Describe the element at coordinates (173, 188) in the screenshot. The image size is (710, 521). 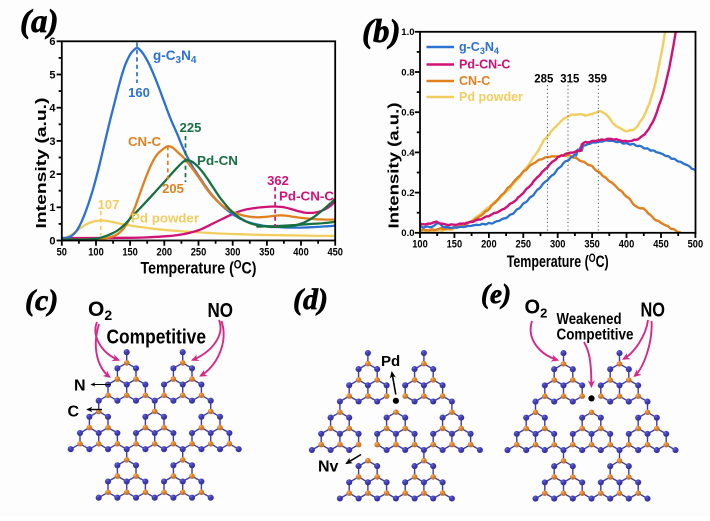
I see `svg-text: 205` at that location.